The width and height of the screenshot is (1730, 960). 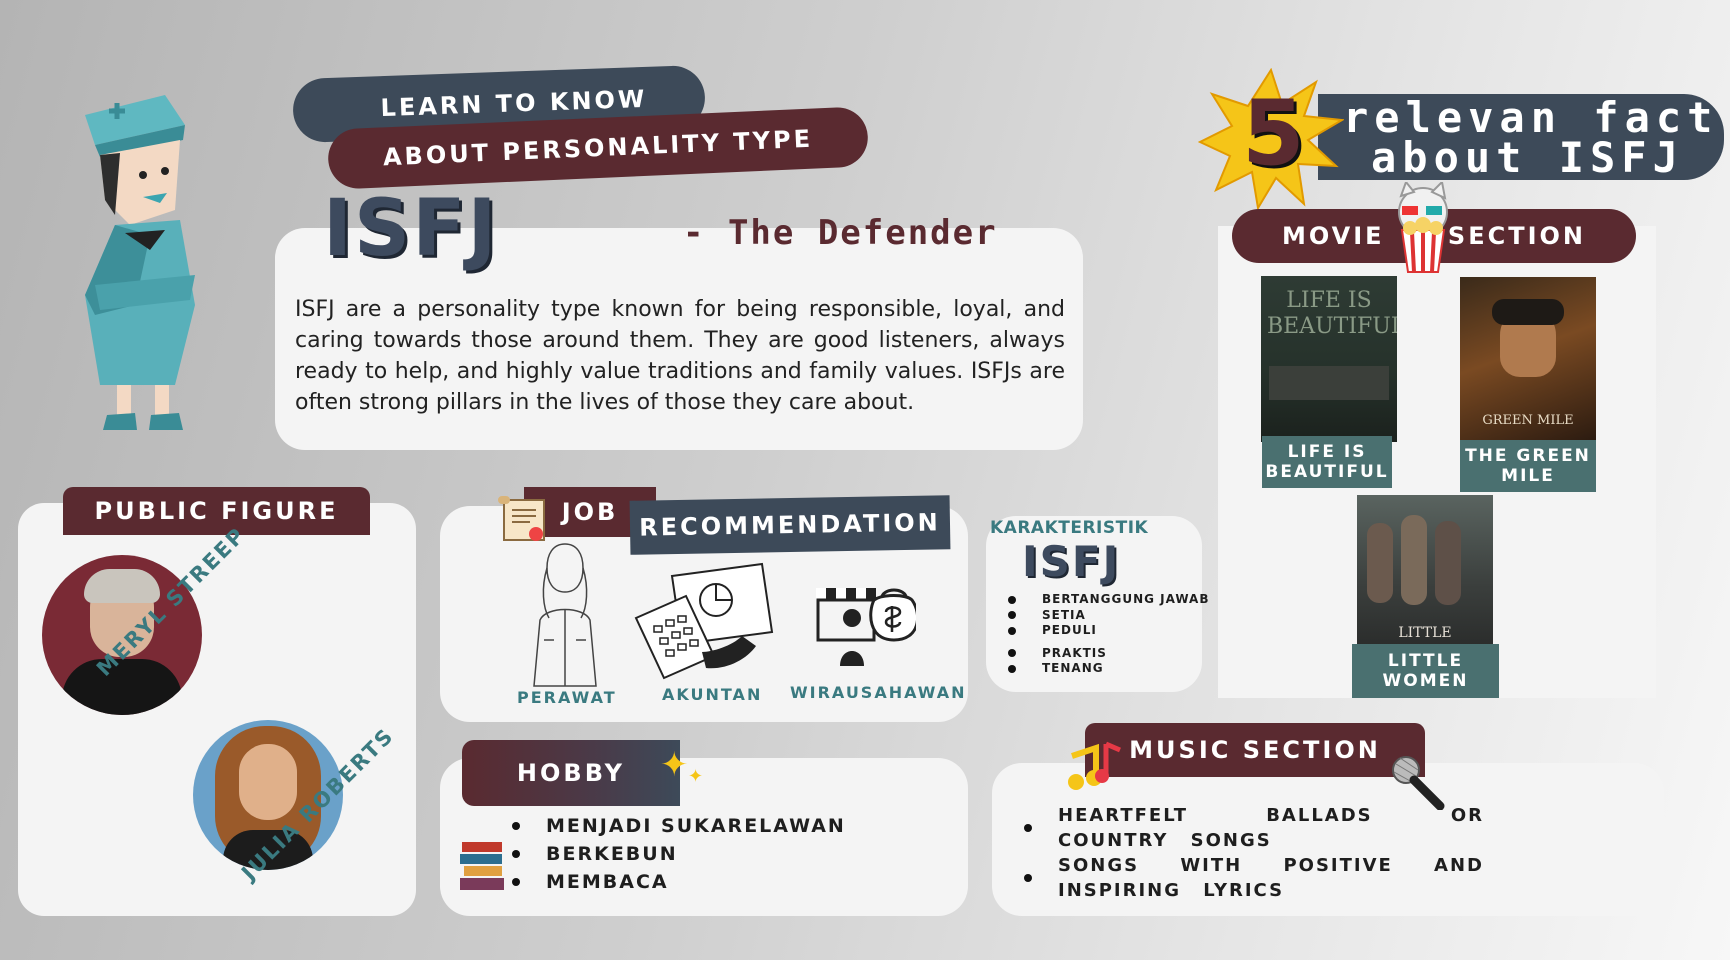 I want to click on nurse-icon, so click(x=565, y=615).